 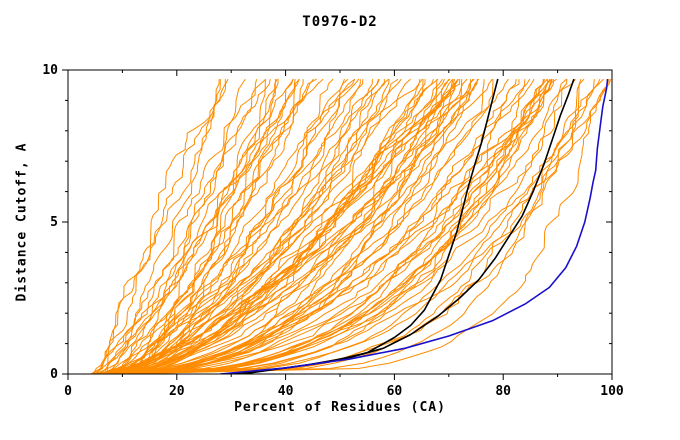 What do you see at coordinates (50, 70) in the screenshot?
I see `y-tick-label: 10` at bounding box center [50, 70].